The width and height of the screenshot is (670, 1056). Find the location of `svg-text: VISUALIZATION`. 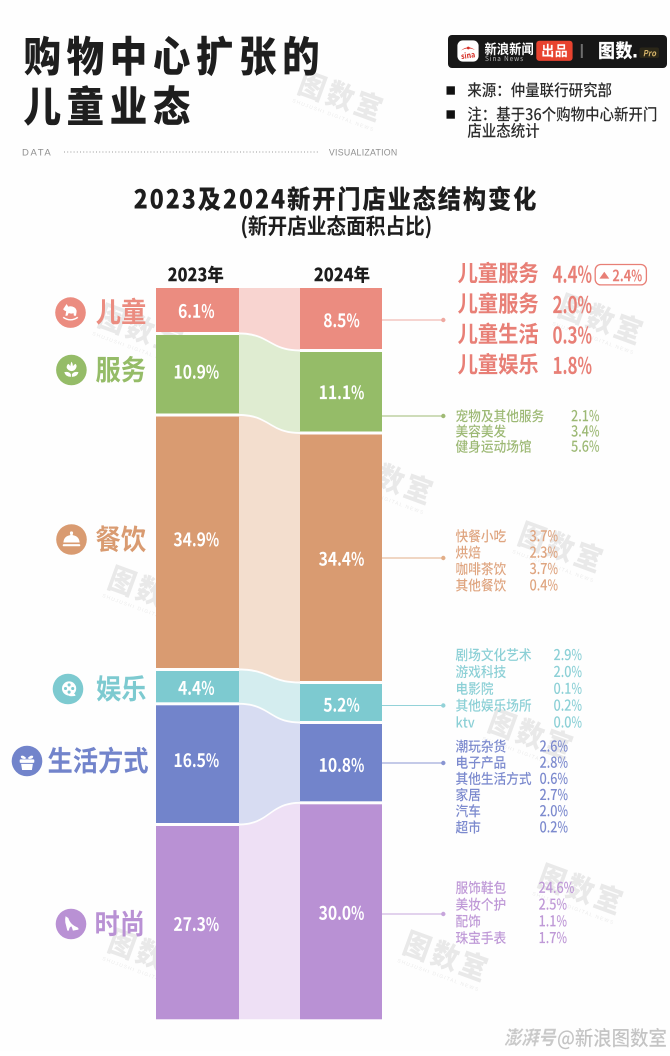

svg-text: VISUALIZATION is located at coordinates (363, 152).